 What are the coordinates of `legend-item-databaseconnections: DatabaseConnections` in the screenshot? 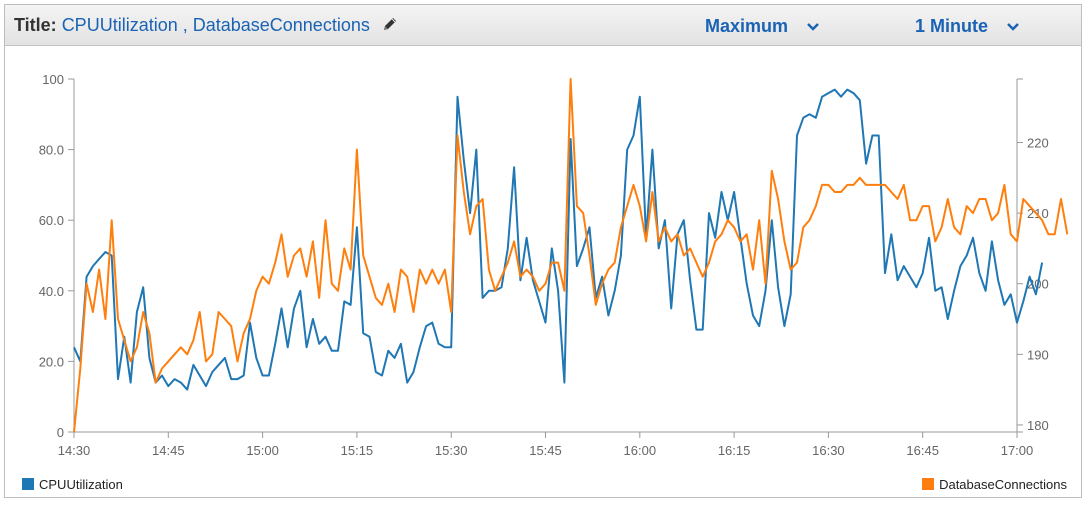 It's located at (994, 484).